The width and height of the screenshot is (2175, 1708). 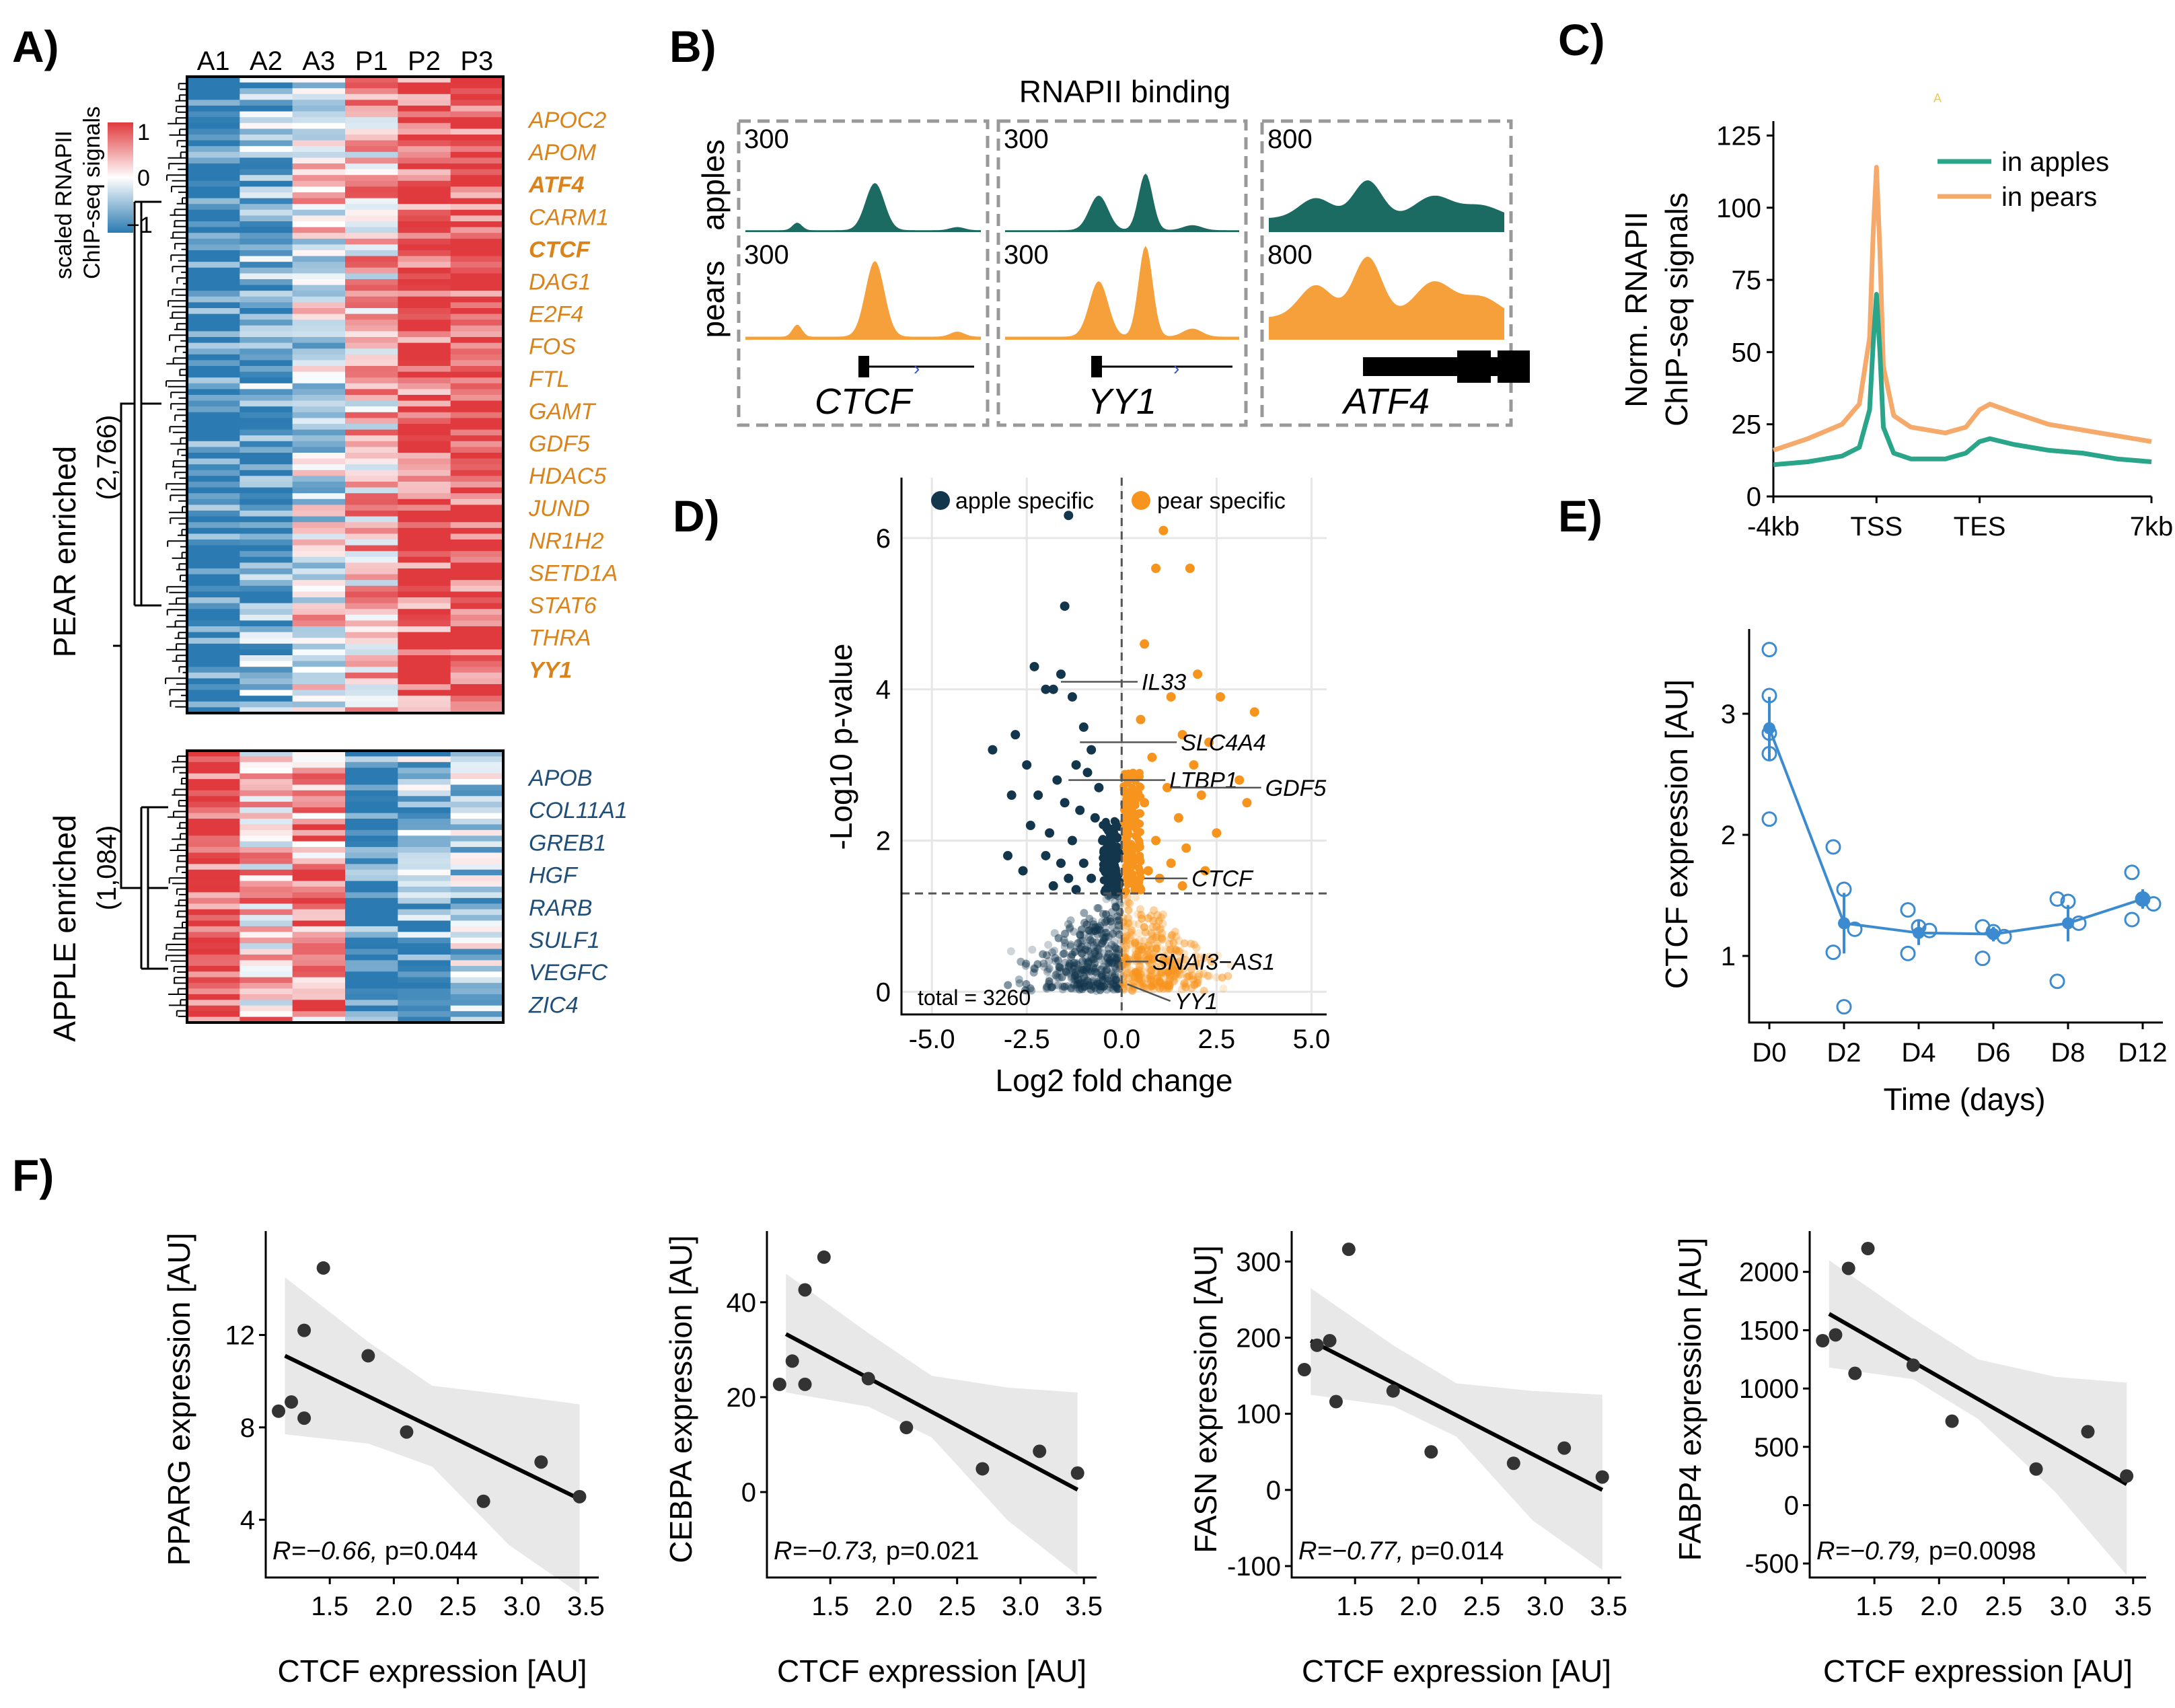 What do you see at coordinates (680, 1399) in the screenshot?
I see `correlation-y-label: CEBPA expression [AU]` at bounding box center [680, 1399].